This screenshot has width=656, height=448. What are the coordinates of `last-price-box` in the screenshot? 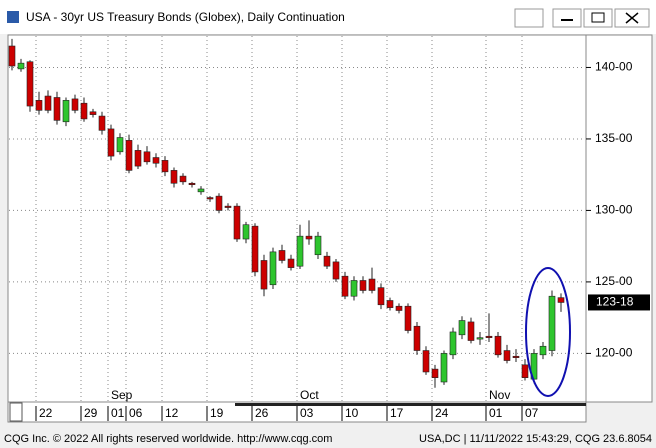 It's located at (619, 302).